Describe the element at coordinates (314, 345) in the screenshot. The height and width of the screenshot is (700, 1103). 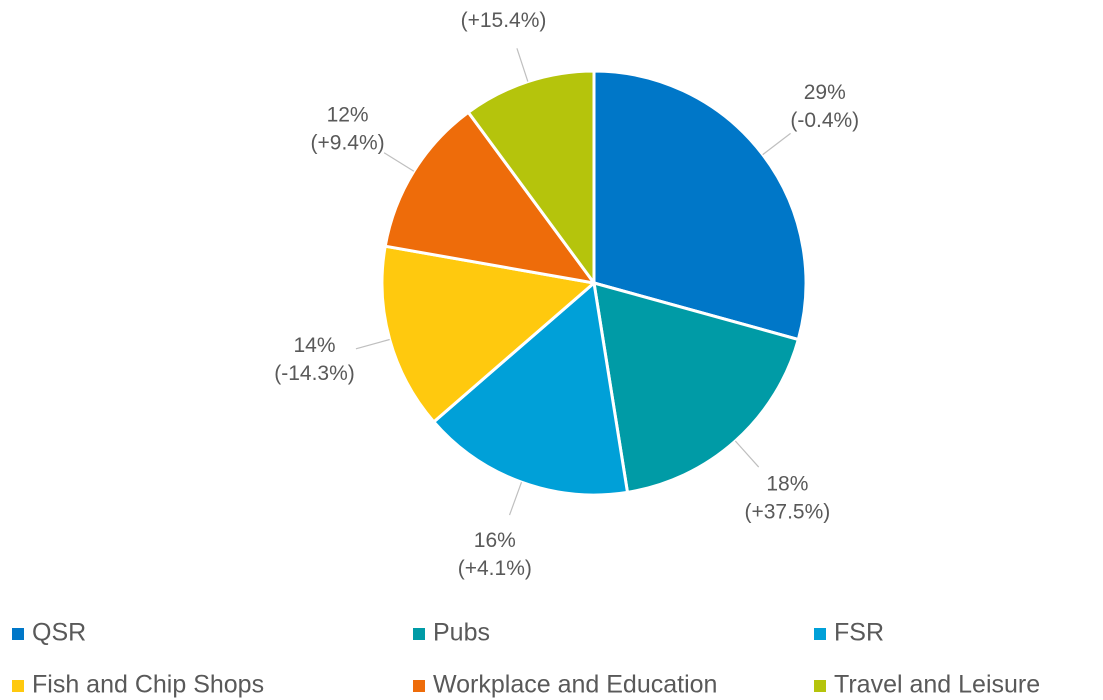
I see `data-label: 14%` at that location.